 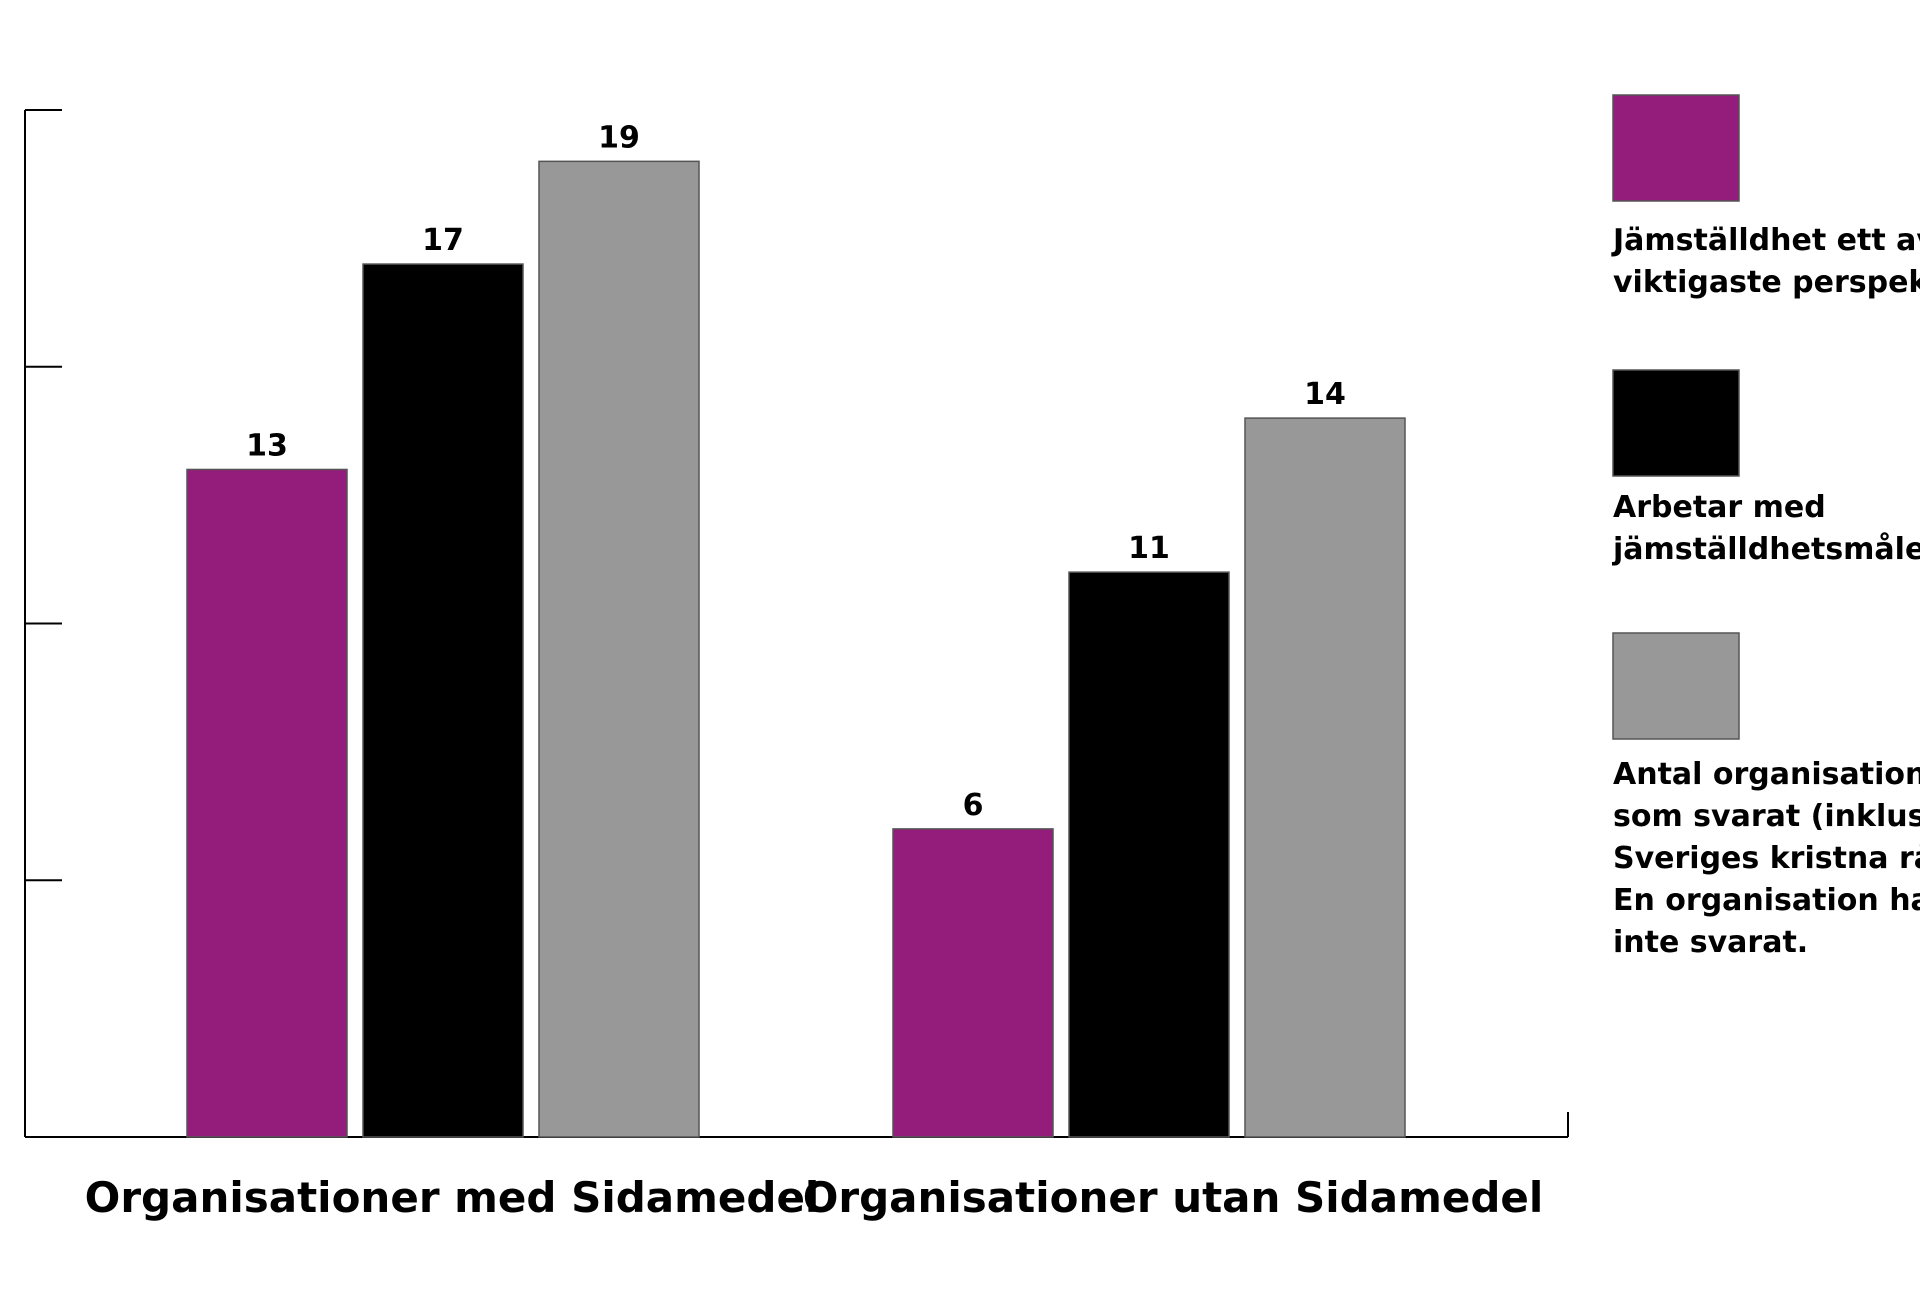 What do you see at coordinates (1149, 548) in the screenshot?
I see `data-label-2-series-2: 11` at bounding box center [1149, 548].